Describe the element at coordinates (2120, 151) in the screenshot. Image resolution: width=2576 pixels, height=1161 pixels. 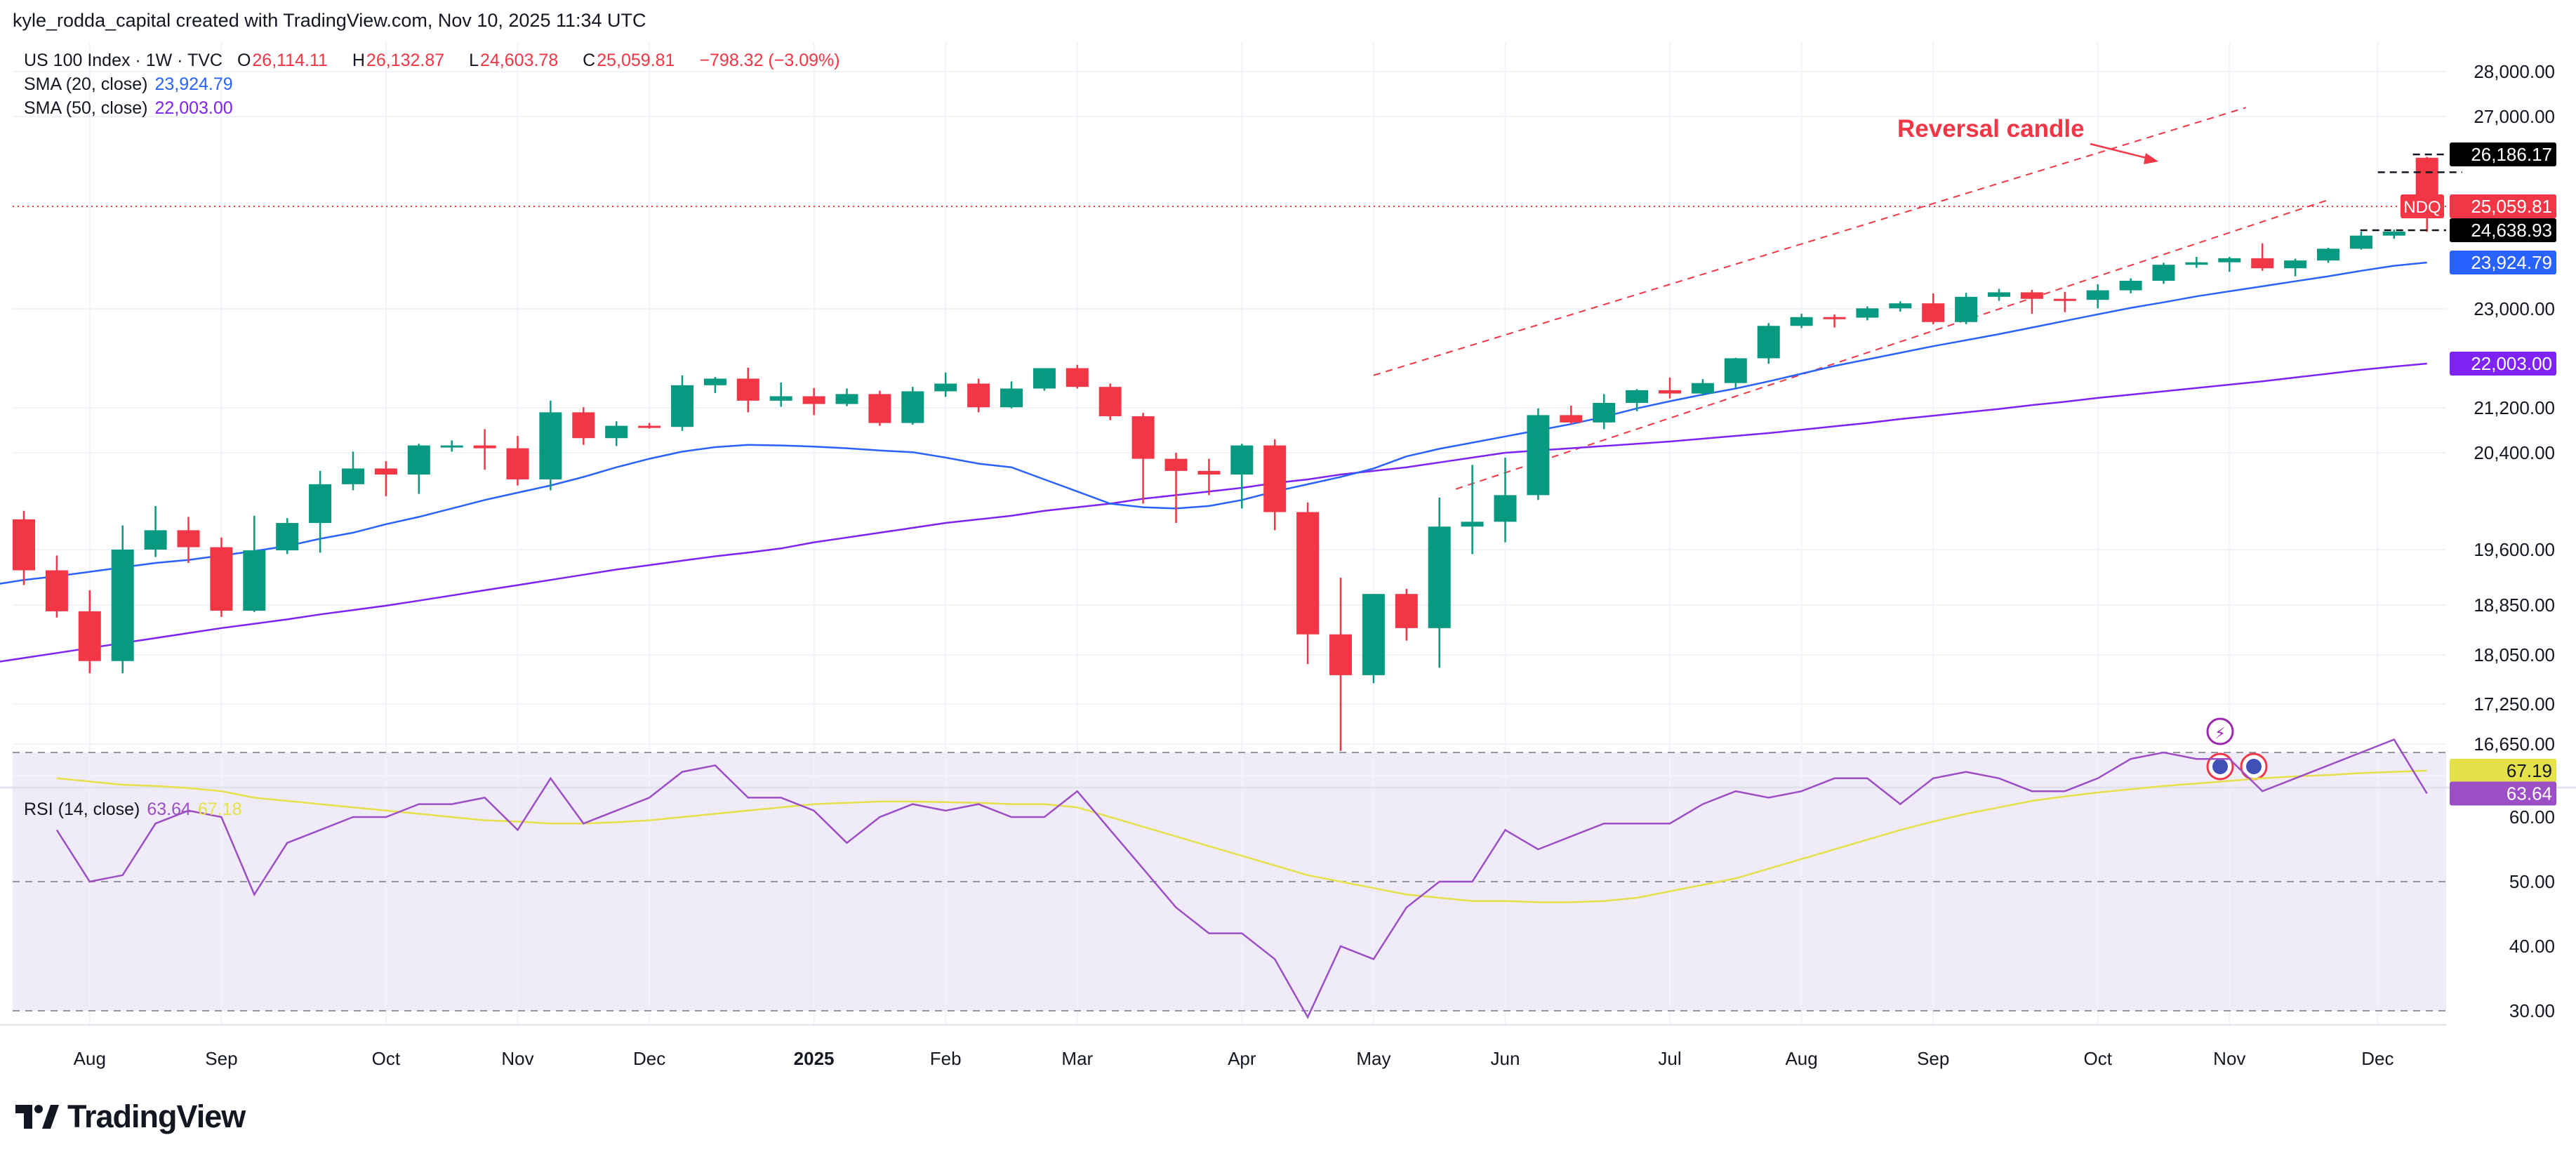
I see `annotation-arrow-line` at that location.